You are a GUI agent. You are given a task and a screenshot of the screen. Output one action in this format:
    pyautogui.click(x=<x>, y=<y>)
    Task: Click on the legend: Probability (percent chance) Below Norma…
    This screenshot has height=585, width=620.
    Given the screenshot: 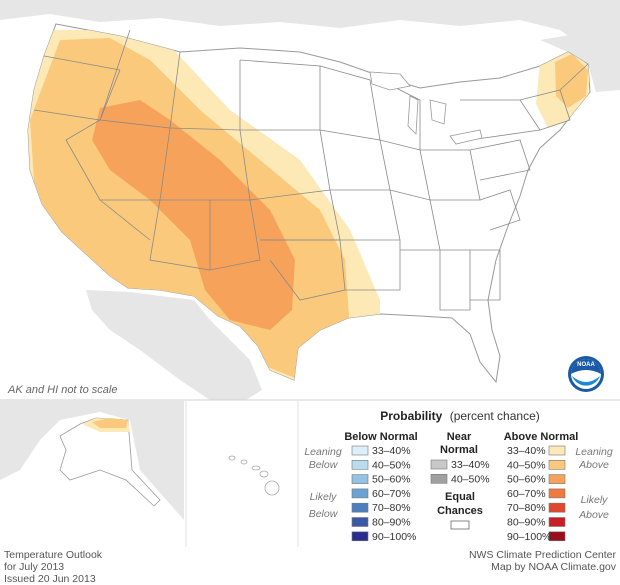 What is the action you would take?
    pyautogui.click(x=460, y=474)
    